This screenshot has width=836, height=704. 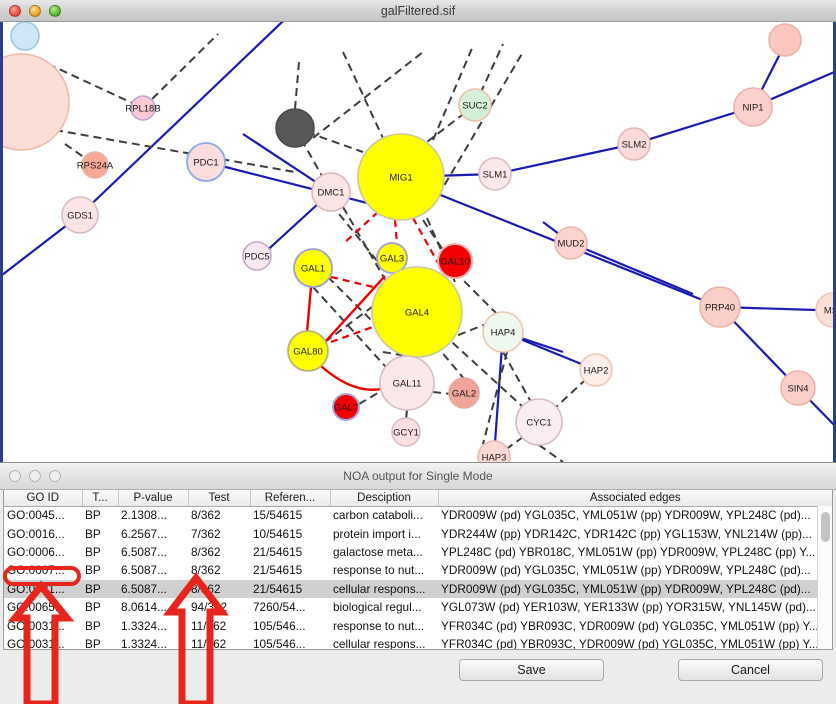 I want to click on noa-minimize-button, so click(x=35, y=476).